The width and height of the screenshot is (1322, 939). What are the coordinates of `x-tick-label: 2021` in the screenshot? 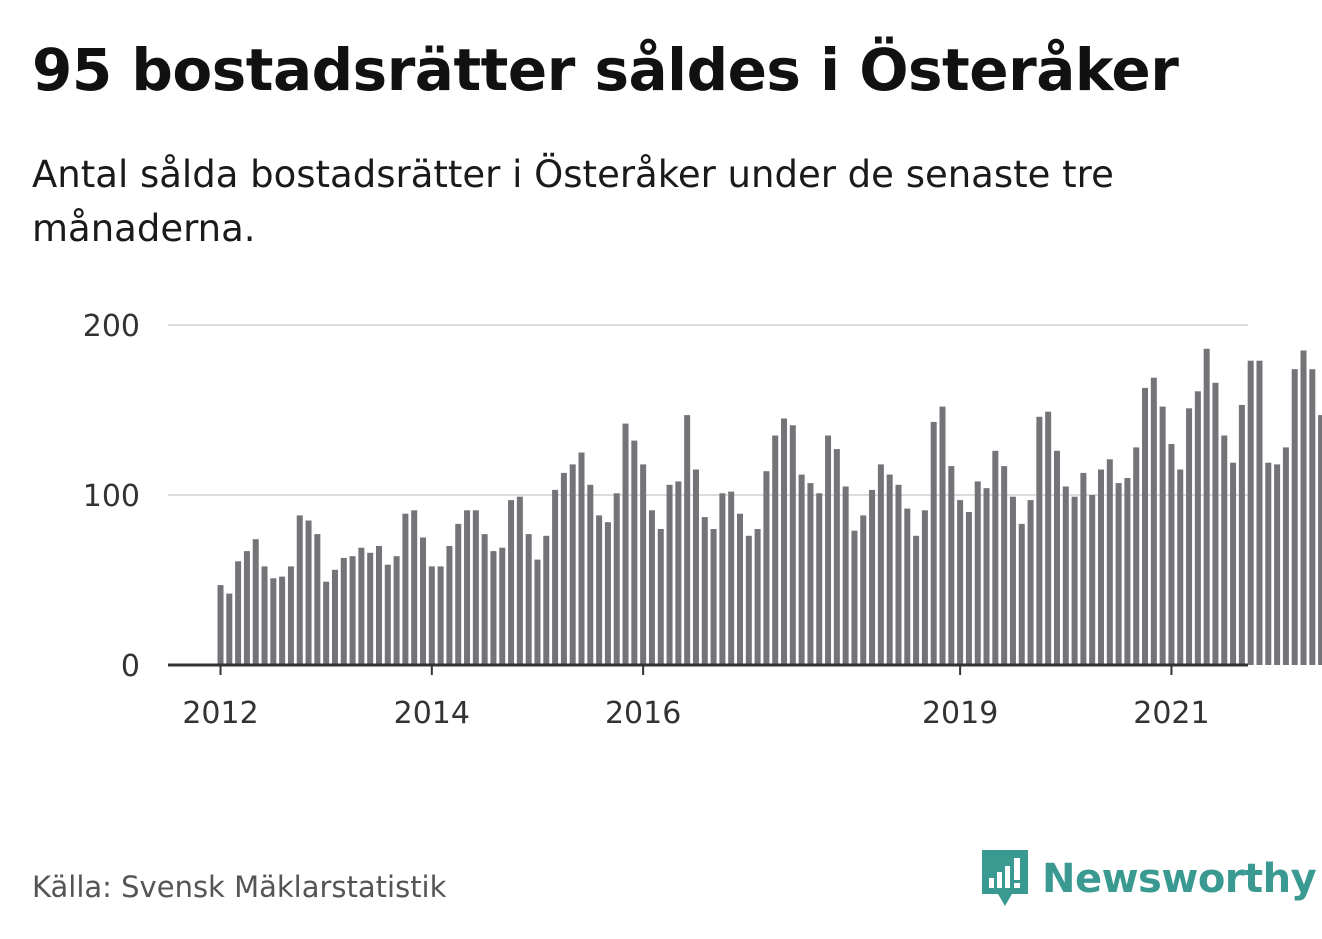 It's located at (1171, 713).